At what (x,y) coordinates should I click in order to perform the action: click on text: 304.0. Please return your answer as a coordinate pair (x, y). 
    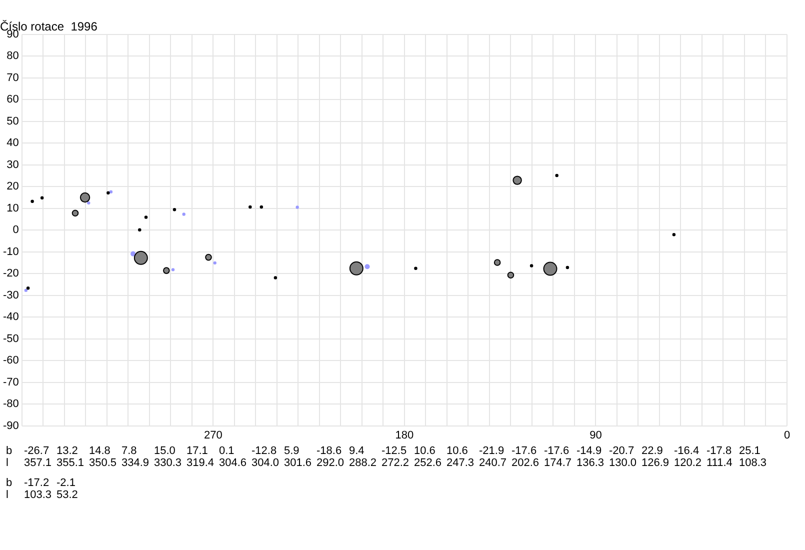
    Looking at the image, I should click on (266, 463).